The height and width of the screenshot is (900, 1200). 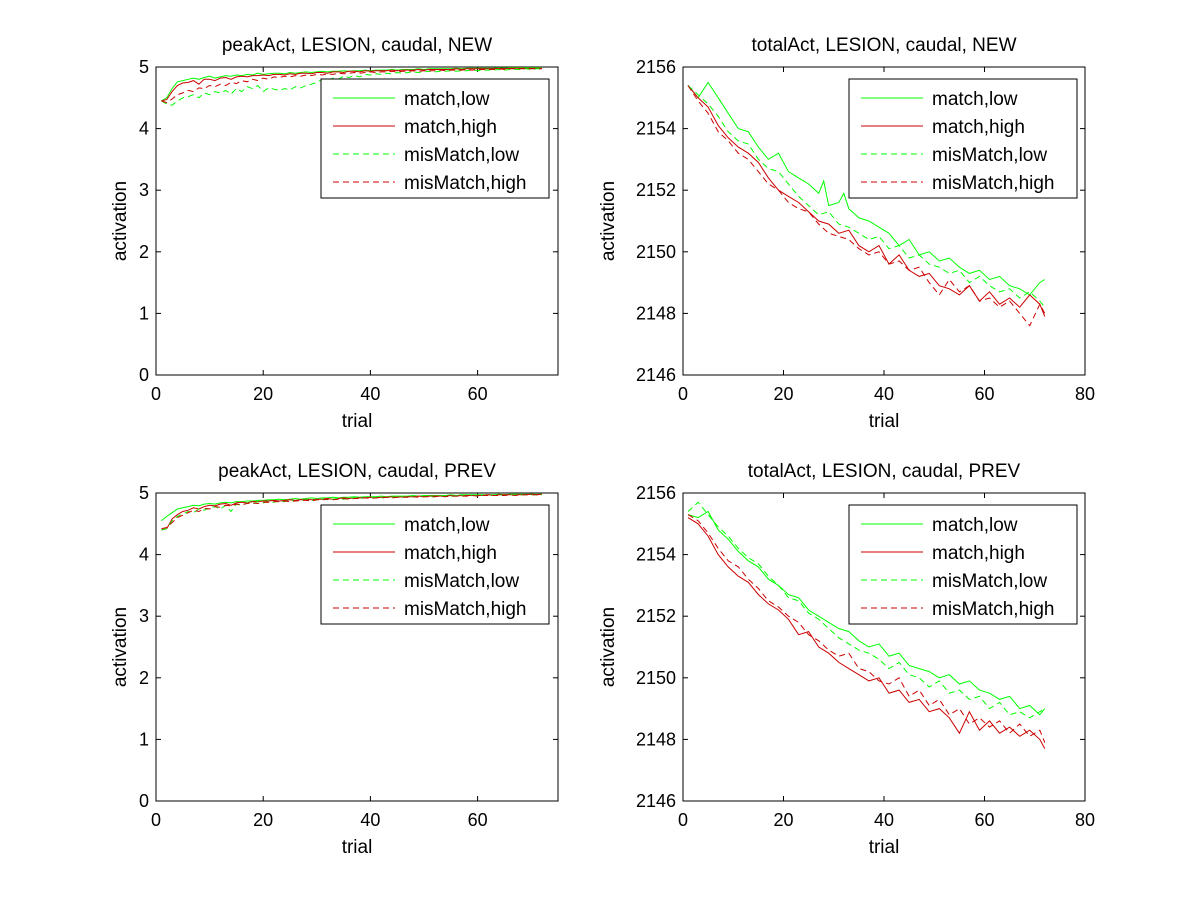 I want to click on chart-1-y-axis-label: activation, so click(x=120, y=221).